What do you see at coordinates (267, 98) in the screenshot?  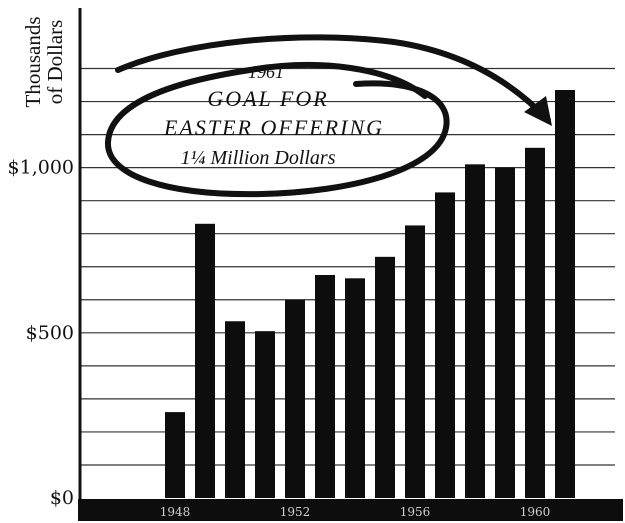 I see `annotation-goal: GOAL FOR` at bounding box center [267, 98].